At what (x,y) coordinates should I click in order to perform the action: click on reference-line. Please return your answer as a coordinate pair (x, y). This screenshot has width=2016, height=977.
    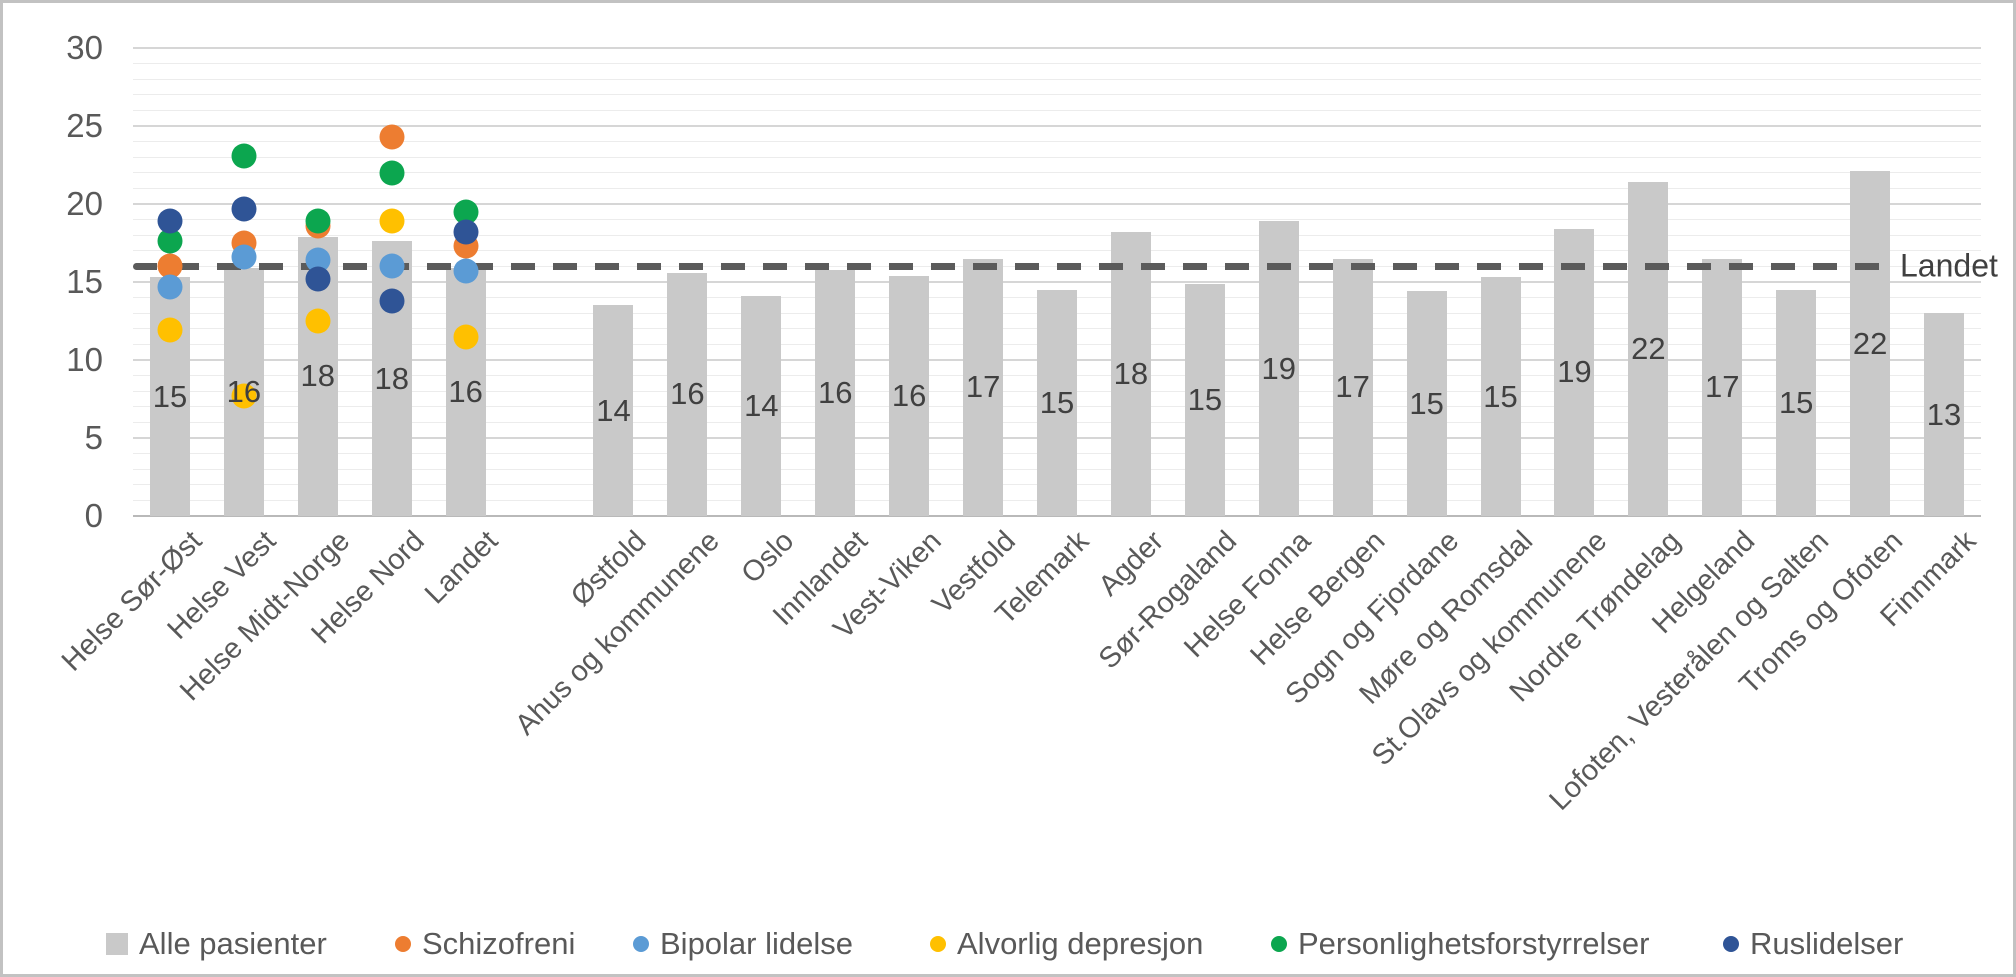
    Looking at the image, I should click on (1014, 266).